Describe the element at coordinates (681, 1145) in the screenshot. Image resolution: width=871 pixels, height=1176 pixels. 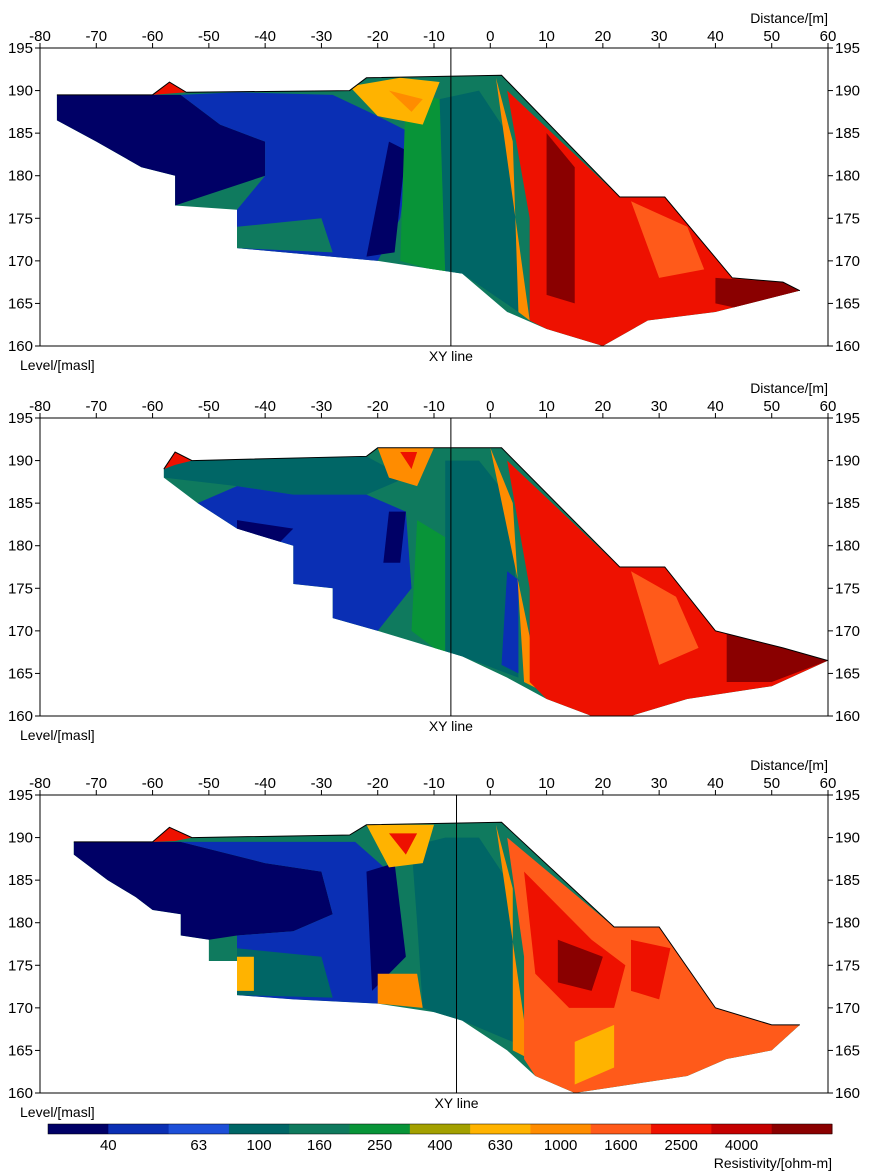
I see `colorbar-tick-label: 2500` at that location.